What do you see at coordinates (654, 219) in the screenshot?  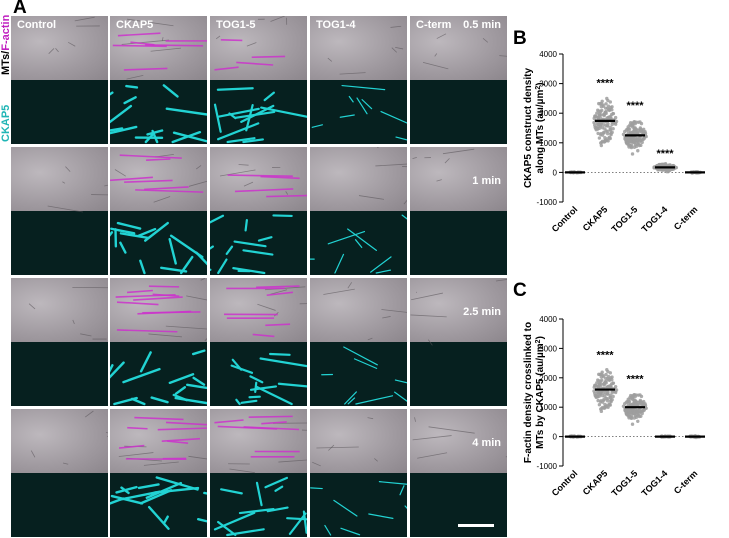 I see `category-label: TOG1-4` at bounding box center [654, 219].